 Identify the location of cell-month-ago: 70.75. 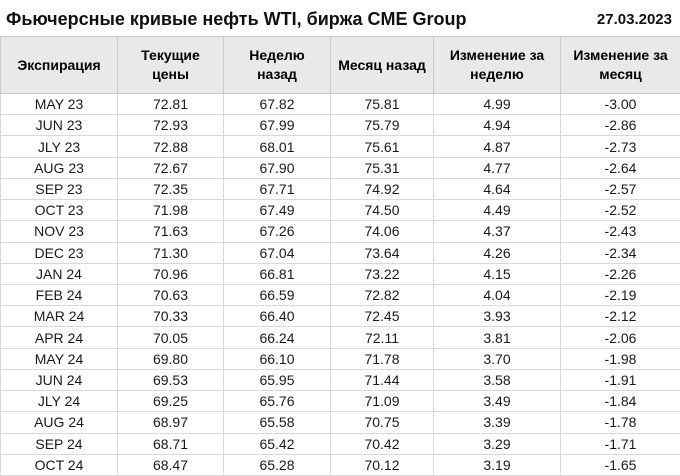
(382, 422).